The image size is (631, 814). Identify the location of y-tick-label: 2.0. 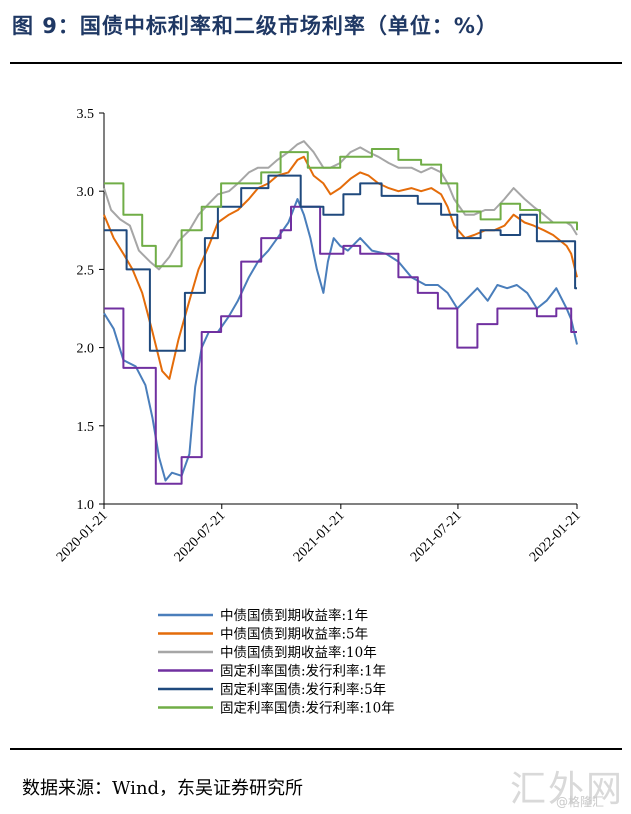
(86, 349).